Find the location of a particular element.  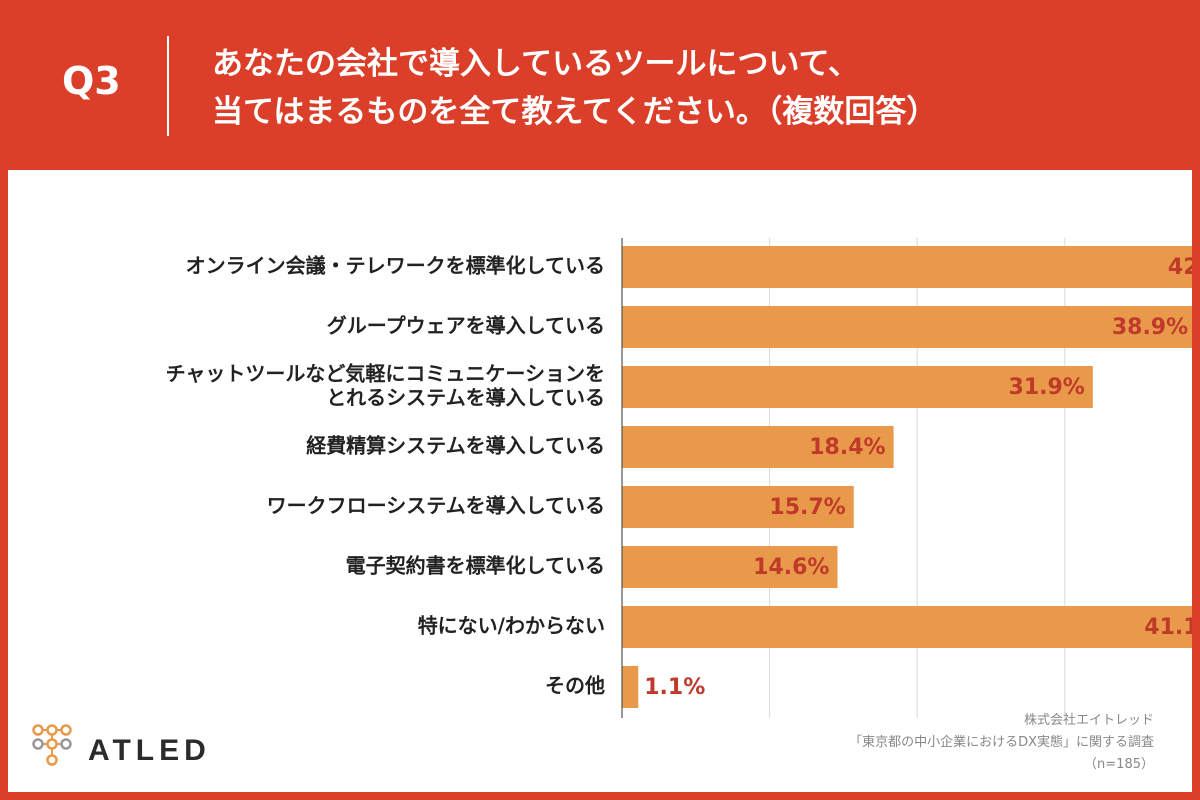

question-number: Q3 is located at coordinates (91, 81).